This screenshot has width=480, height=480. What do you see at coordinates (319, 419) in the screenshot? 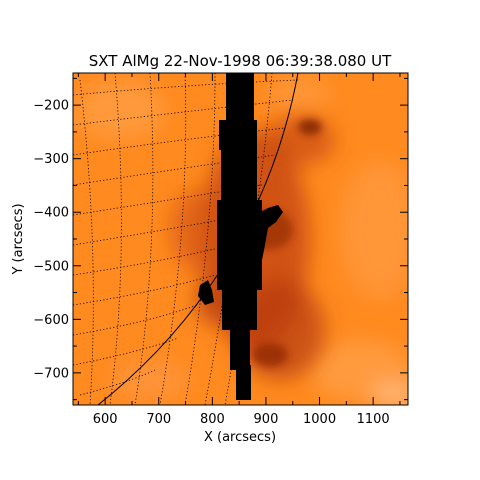
I see `x-tick-label: 1000` at bounding box center [319, 419].